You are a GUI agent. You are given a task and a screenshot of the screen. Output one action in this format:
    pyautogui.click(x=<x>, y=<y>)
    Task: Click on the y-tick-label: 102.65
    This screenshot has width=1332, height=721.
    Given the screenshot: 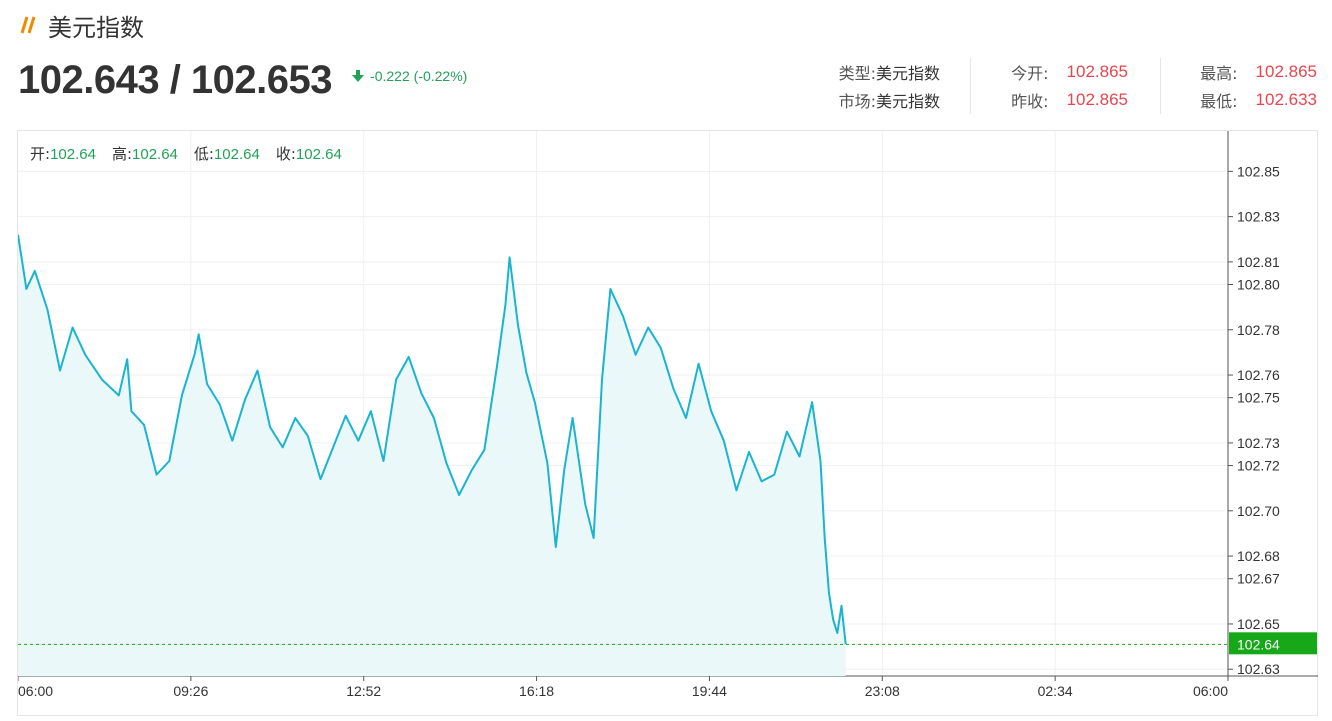 What is the action you would take?
    pyautogui.click(x=1258, y=624)
    